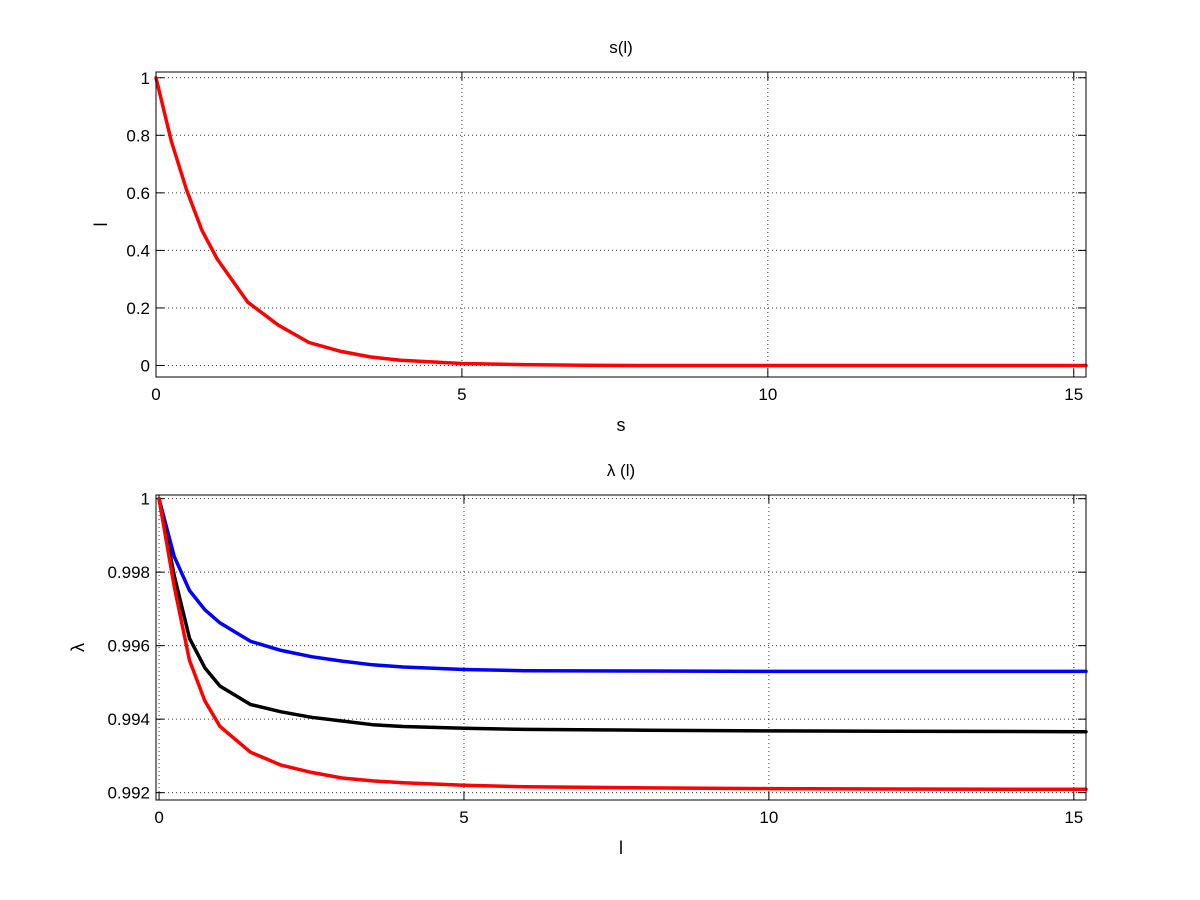 The image size is (1200, 900). I want to click on chart-2-x-tick-label: 5, so click(463, 817).